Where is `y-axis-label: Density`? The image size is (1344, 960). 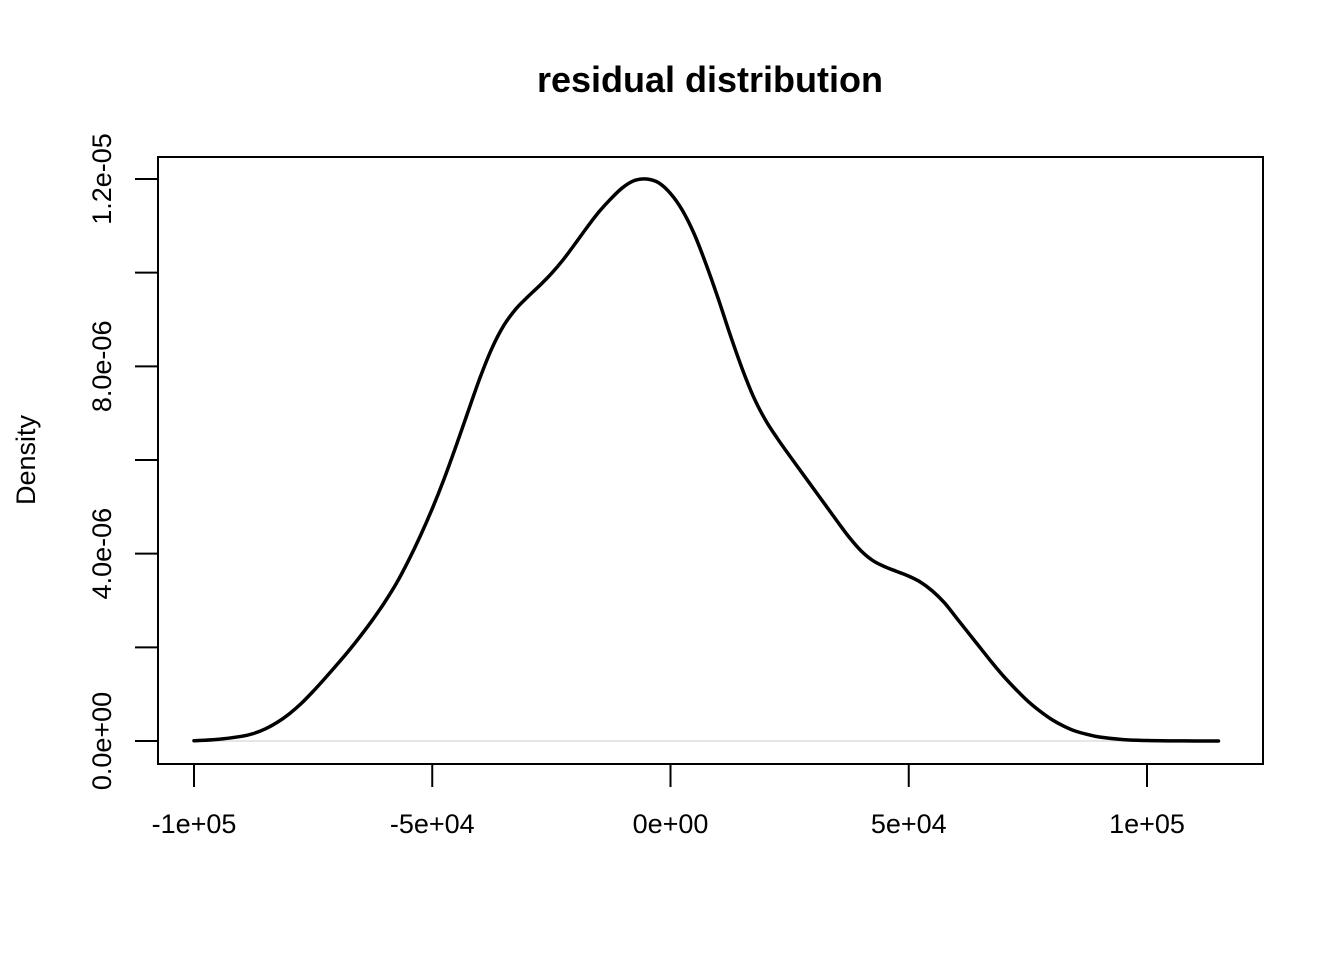 y-axis-label: Density is located at coordinates (26, 459).